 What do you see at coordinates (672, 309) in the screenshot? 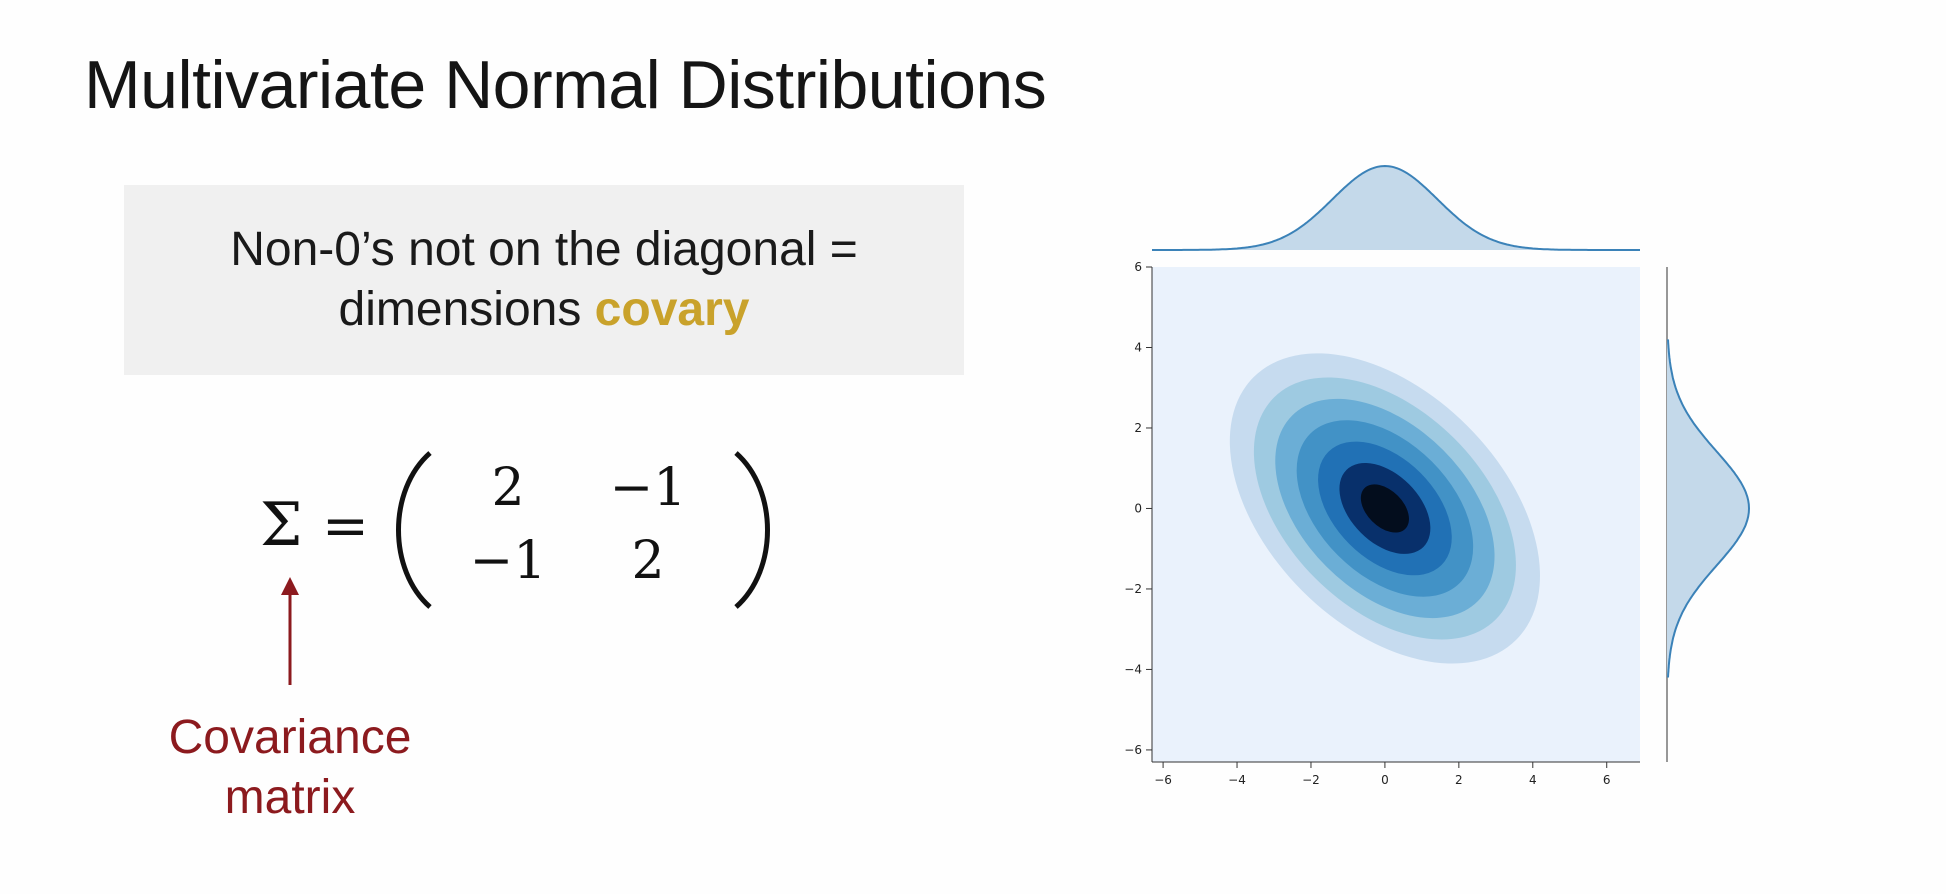
I see `covary-highlight: covary` at bounding box center [672, 309].